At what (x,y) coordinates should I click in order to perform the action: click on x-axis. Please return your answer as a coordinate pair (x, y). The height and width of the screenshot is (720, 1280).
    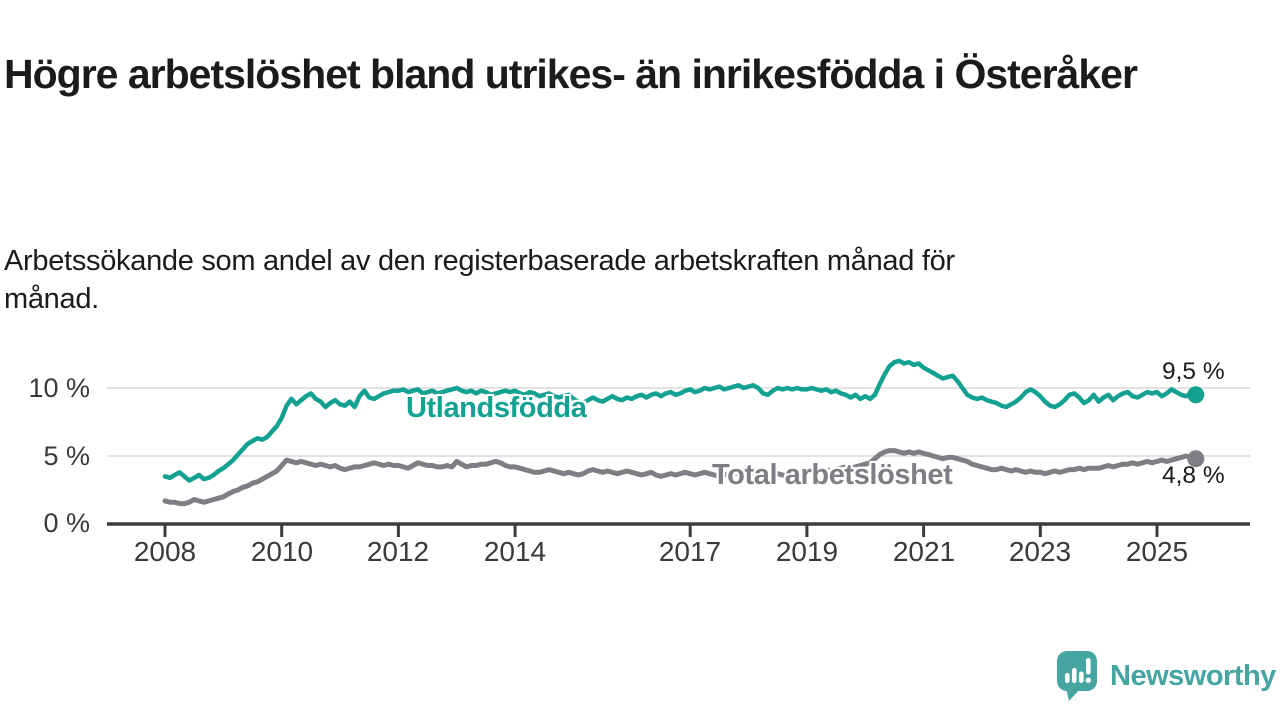
    Looking at the image, I should click on (678, 529).